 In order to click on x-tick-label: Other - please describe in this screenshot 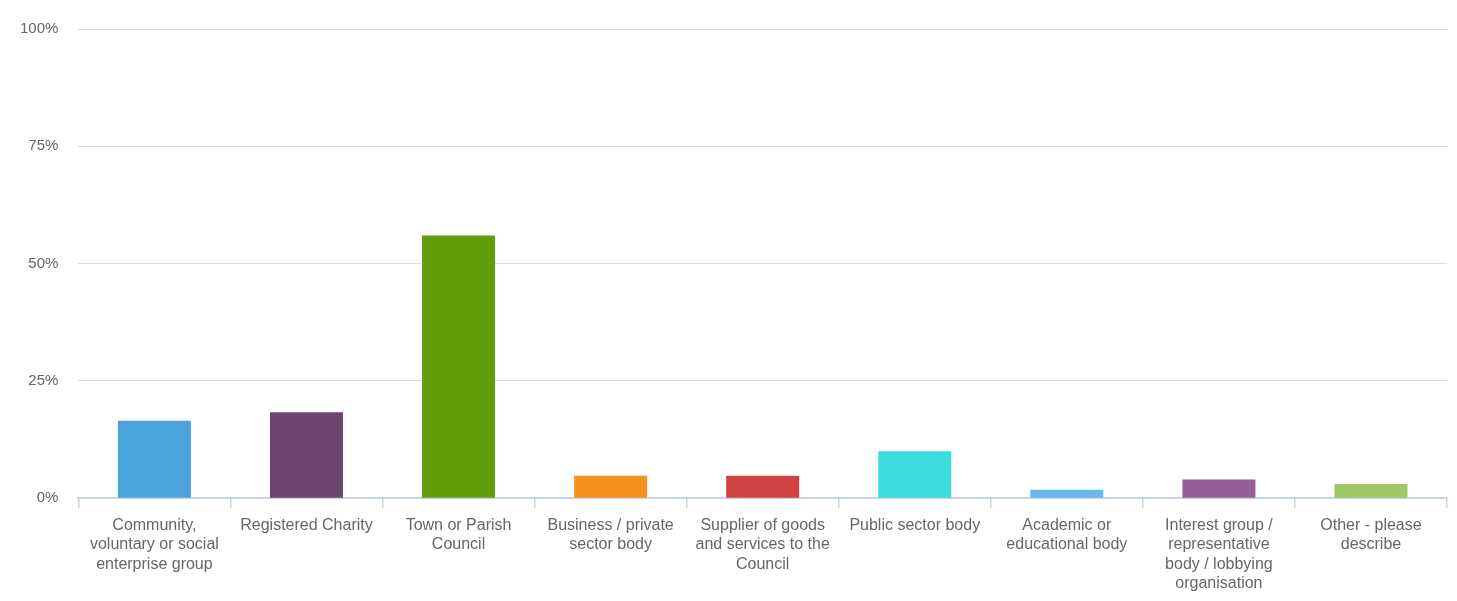, I will do `click(1371, 534)`.